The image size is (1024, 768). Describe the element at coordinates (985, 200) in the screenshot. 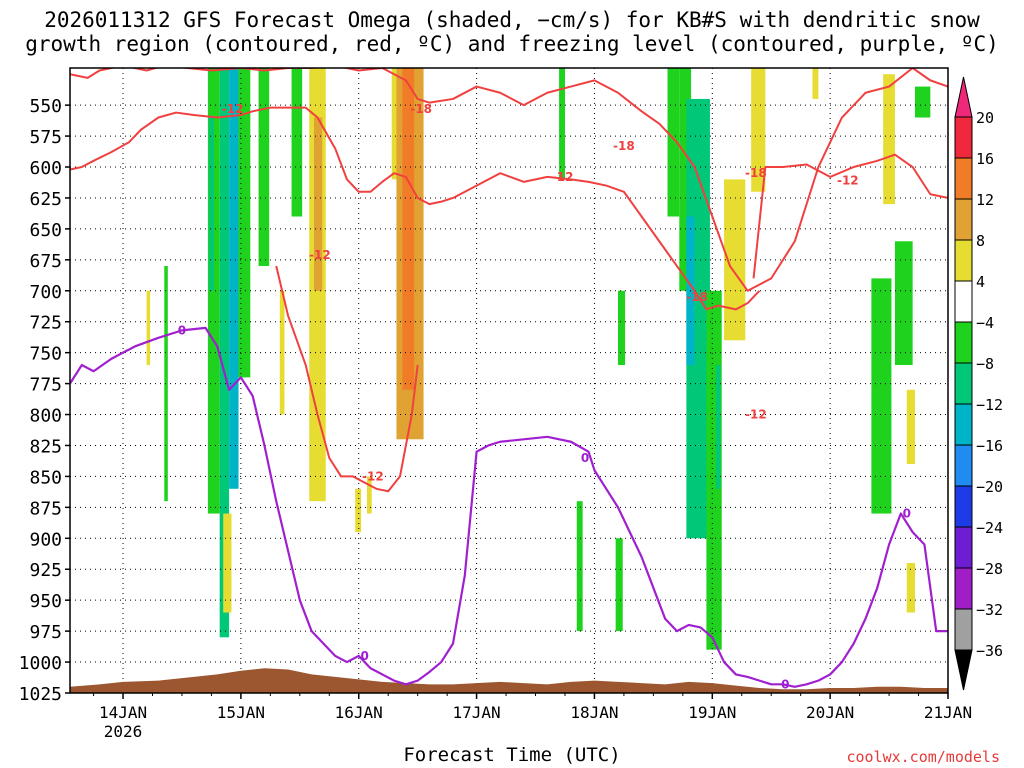

I see `colorbar-label-2: 12` at that location.